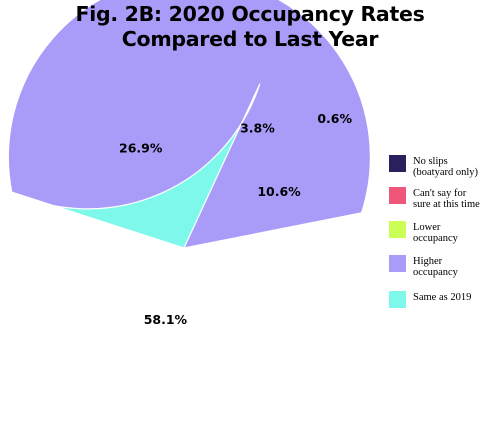  I want to click on slice-value-label-4: 58.1%, so click(166, 319).